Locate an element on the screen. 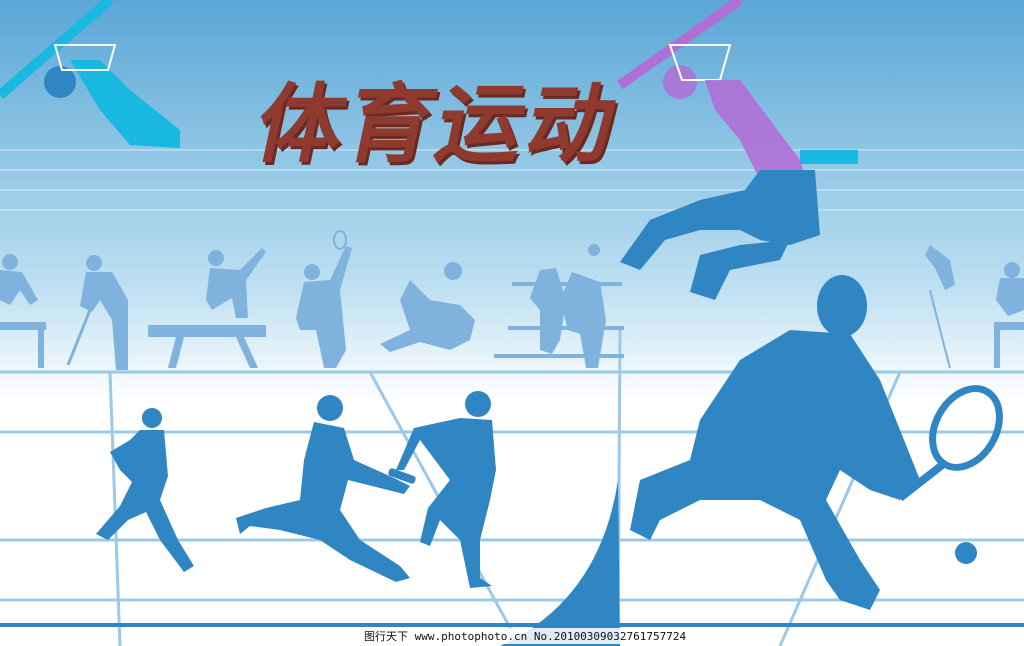  basketball-dunk-figure-right is located at coordinates (737, 150).